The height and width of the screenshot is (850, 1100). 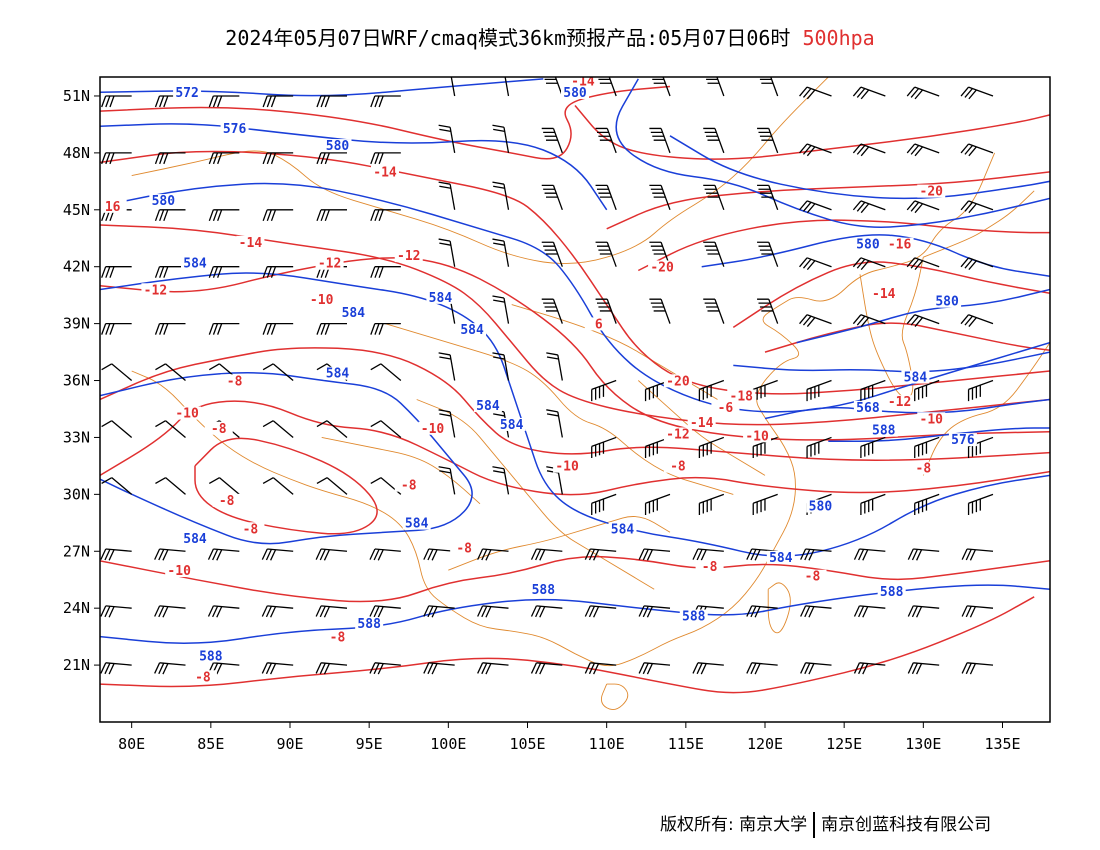 I want to click on height-label: 588, so click(x=884, y=431).